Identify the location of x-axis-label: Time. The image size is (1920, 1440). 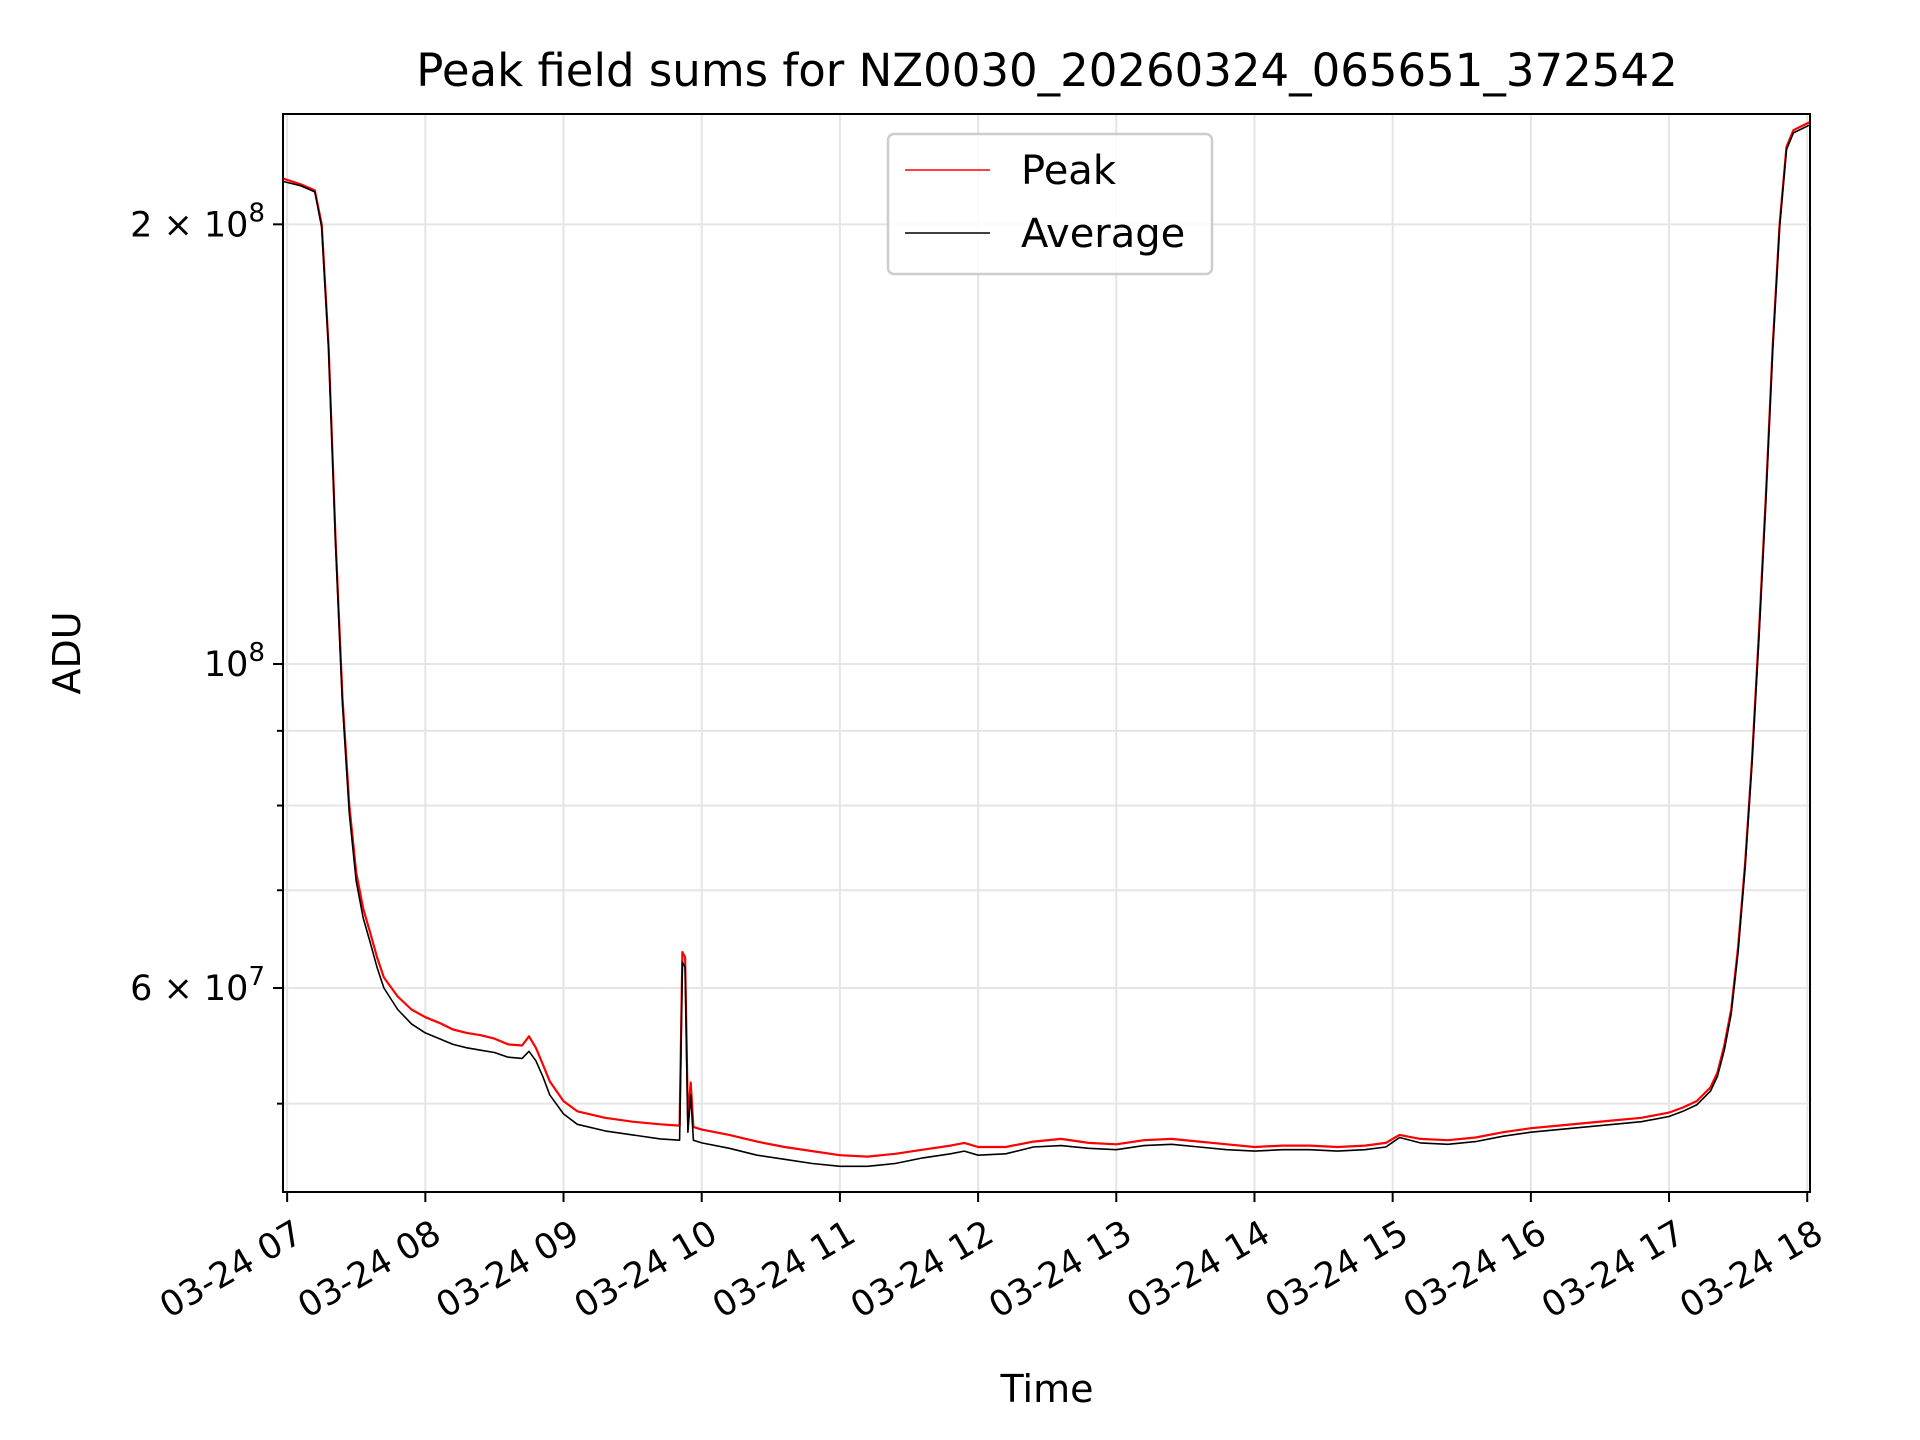
(1047, 1389).